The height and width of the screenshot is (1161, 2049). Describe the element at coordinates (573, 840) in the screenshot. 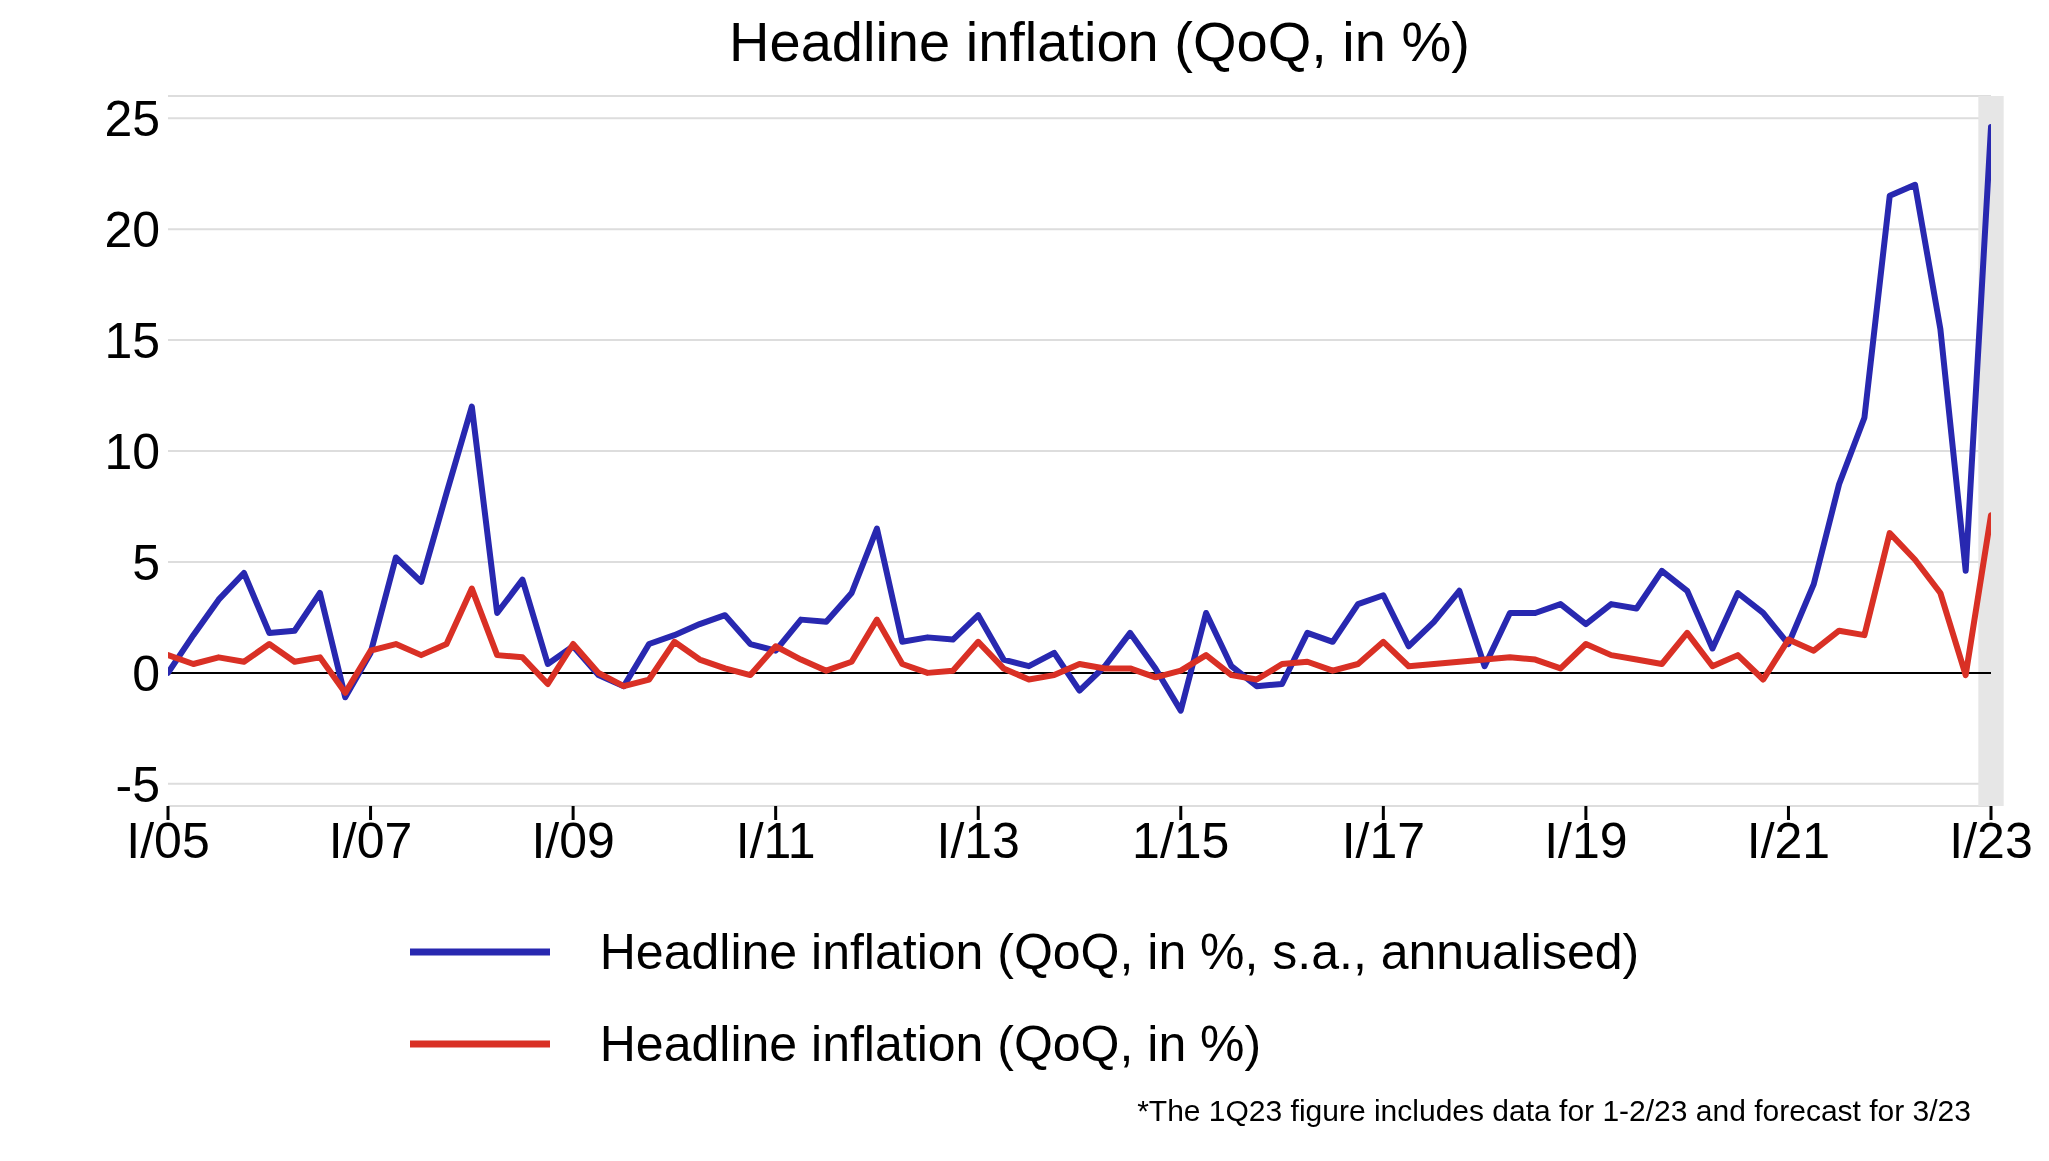

I see `x-tick-label: I/09` at that location.